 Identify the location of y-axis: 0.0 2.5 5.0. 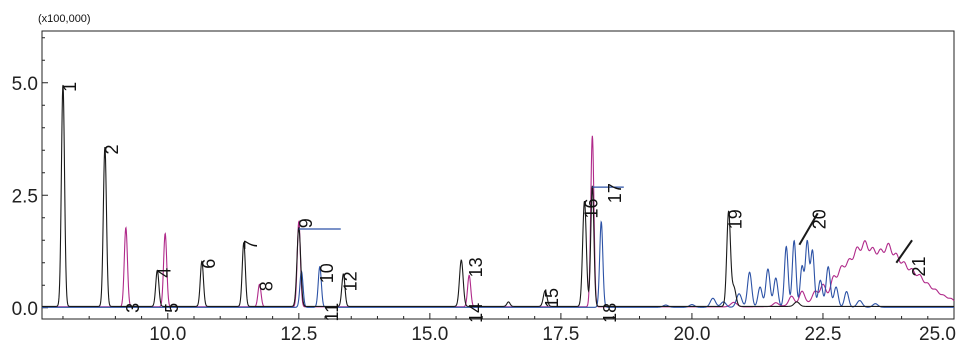
(30, 178).